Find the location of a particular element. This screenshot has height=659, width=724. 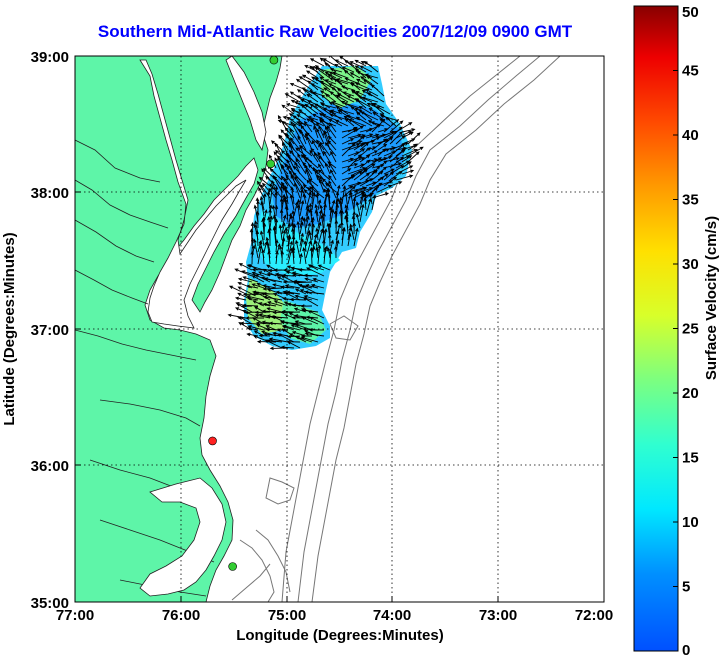

colorbar is located at coordinates (656, 328).